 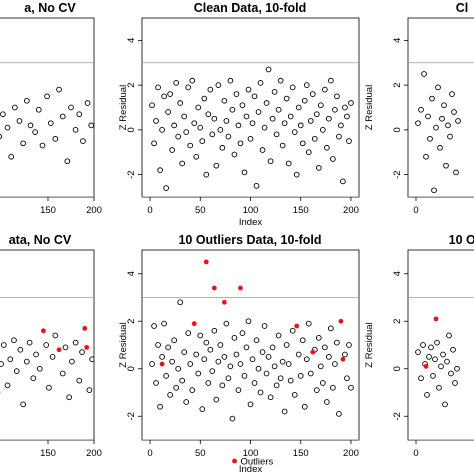 What do you see at coordinates (40, 240) in the screenshot?
I see `chart-title: ata, No CV` at bounding box center [40, 240].